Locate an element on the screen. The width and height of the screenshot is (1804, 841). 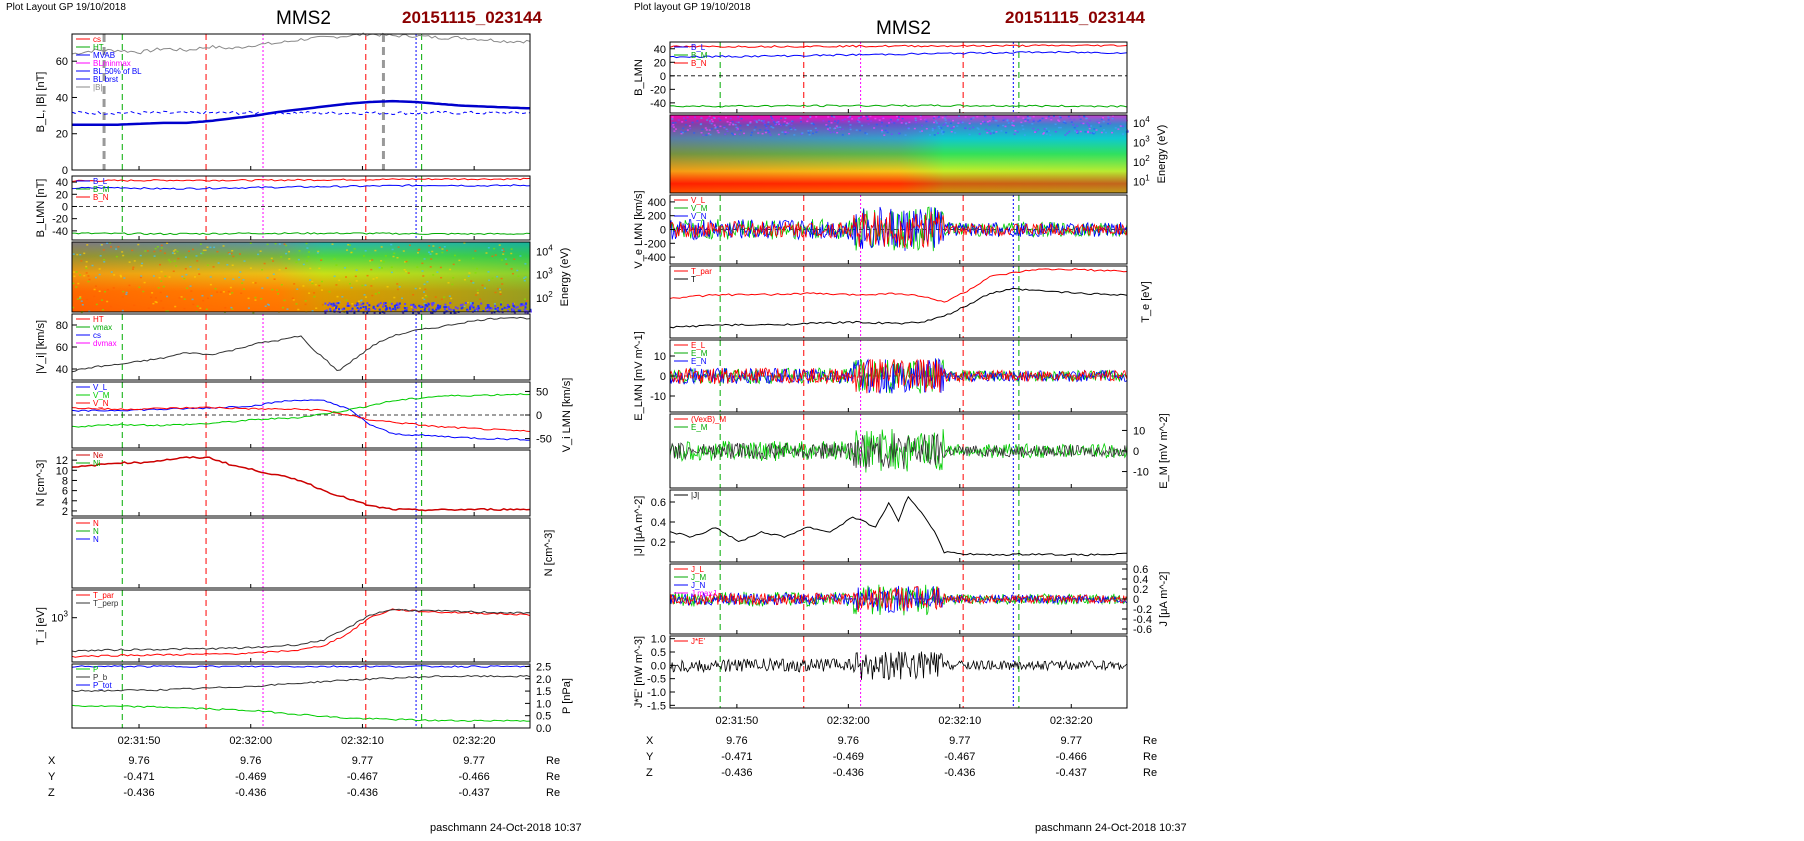
legend-entry: (VexB)_M is located at coordinates (708, 419).